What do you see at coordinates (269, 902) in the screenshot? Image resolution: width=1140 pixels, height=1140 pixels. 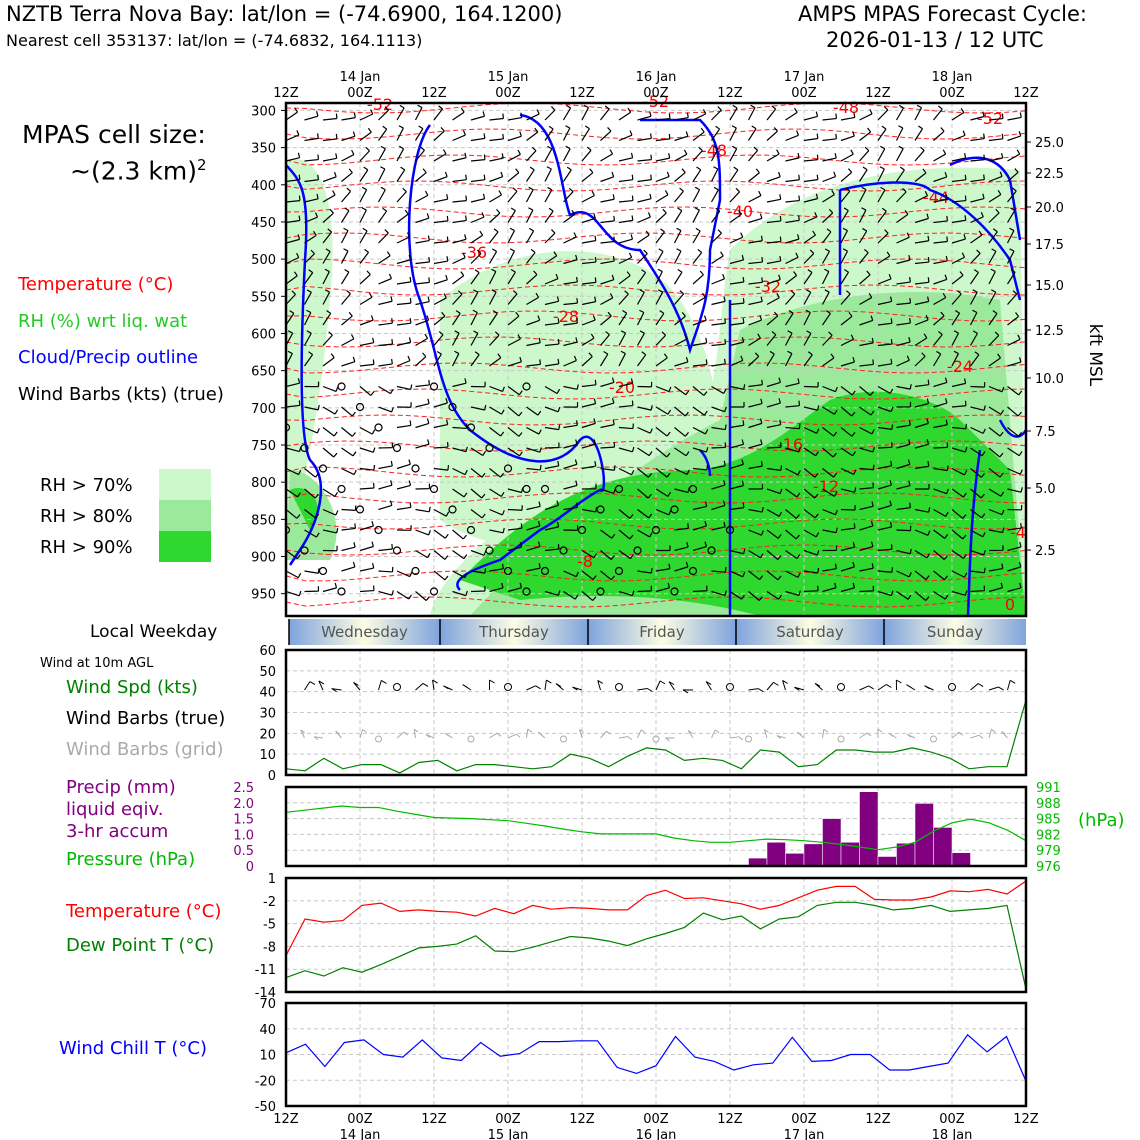 I see `y-tick-label: -2` at bounding box center [269, 902].